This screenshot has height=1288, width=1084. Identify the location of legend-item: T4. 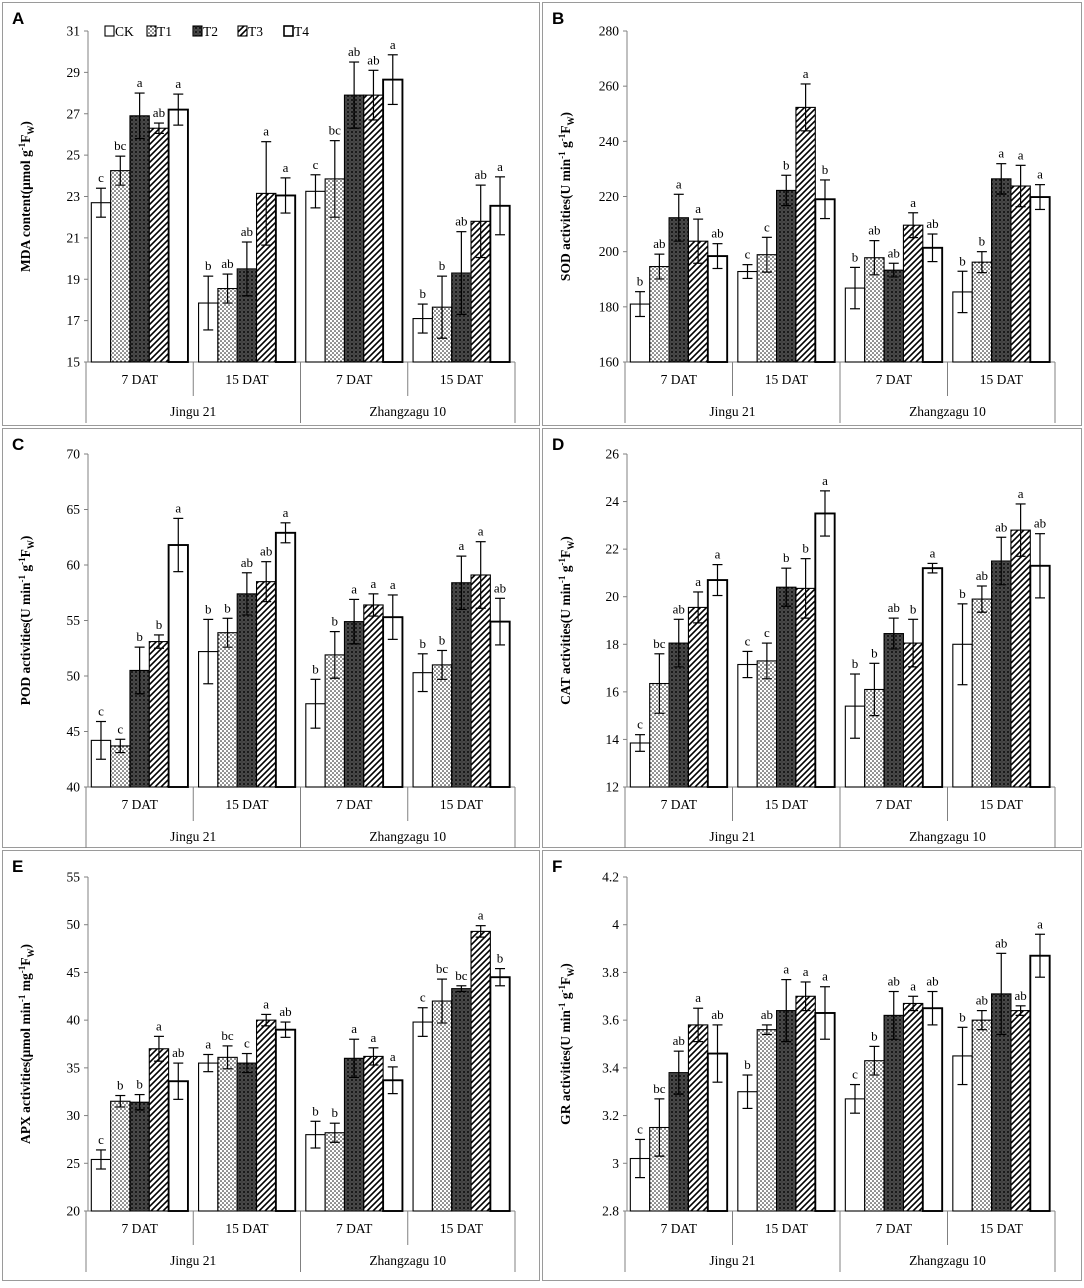
(296, 31).